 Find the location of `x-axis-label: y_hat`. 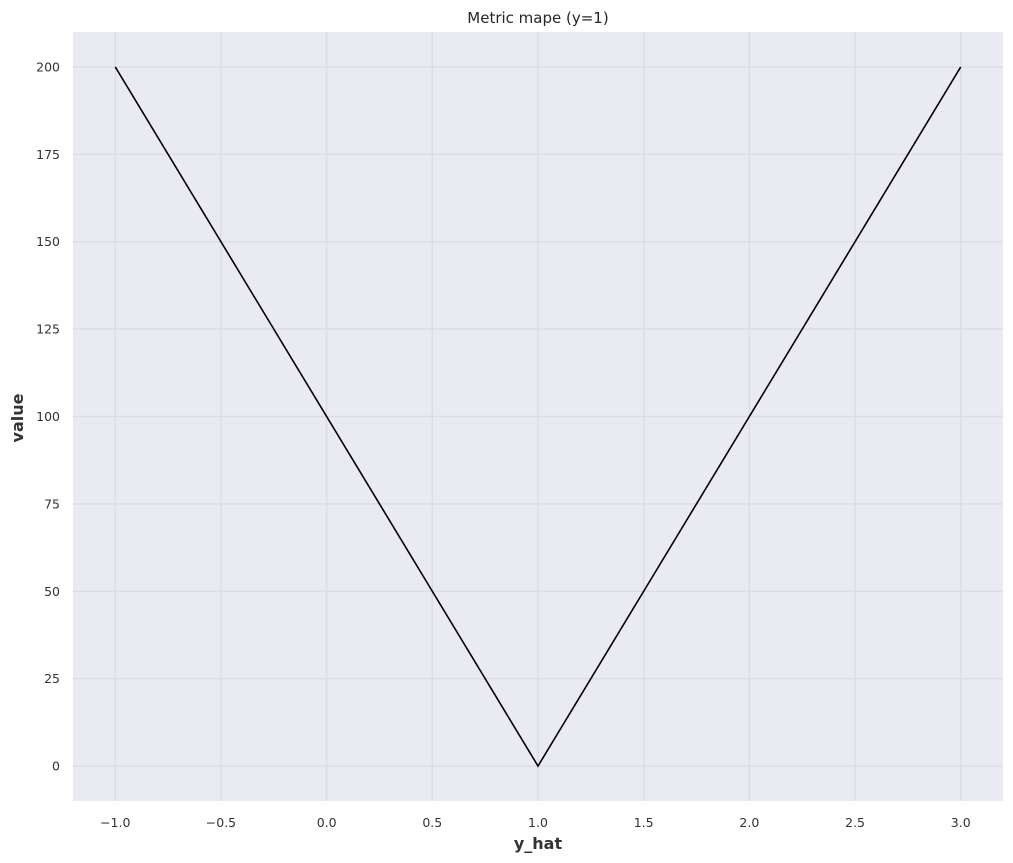

x-axis-label: y_hat is located at coordinates (538, 843).